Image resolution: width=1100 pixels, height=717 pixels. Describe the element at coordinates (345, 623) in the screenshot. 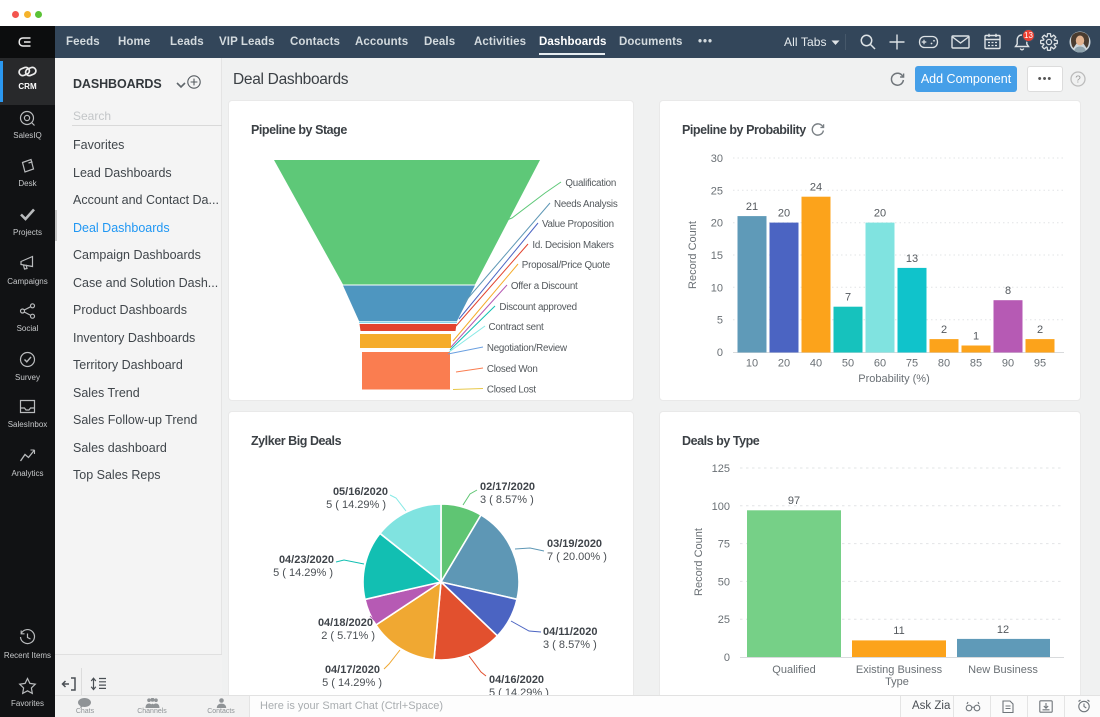

I see `svg-text: 04/18/2020` at that location.